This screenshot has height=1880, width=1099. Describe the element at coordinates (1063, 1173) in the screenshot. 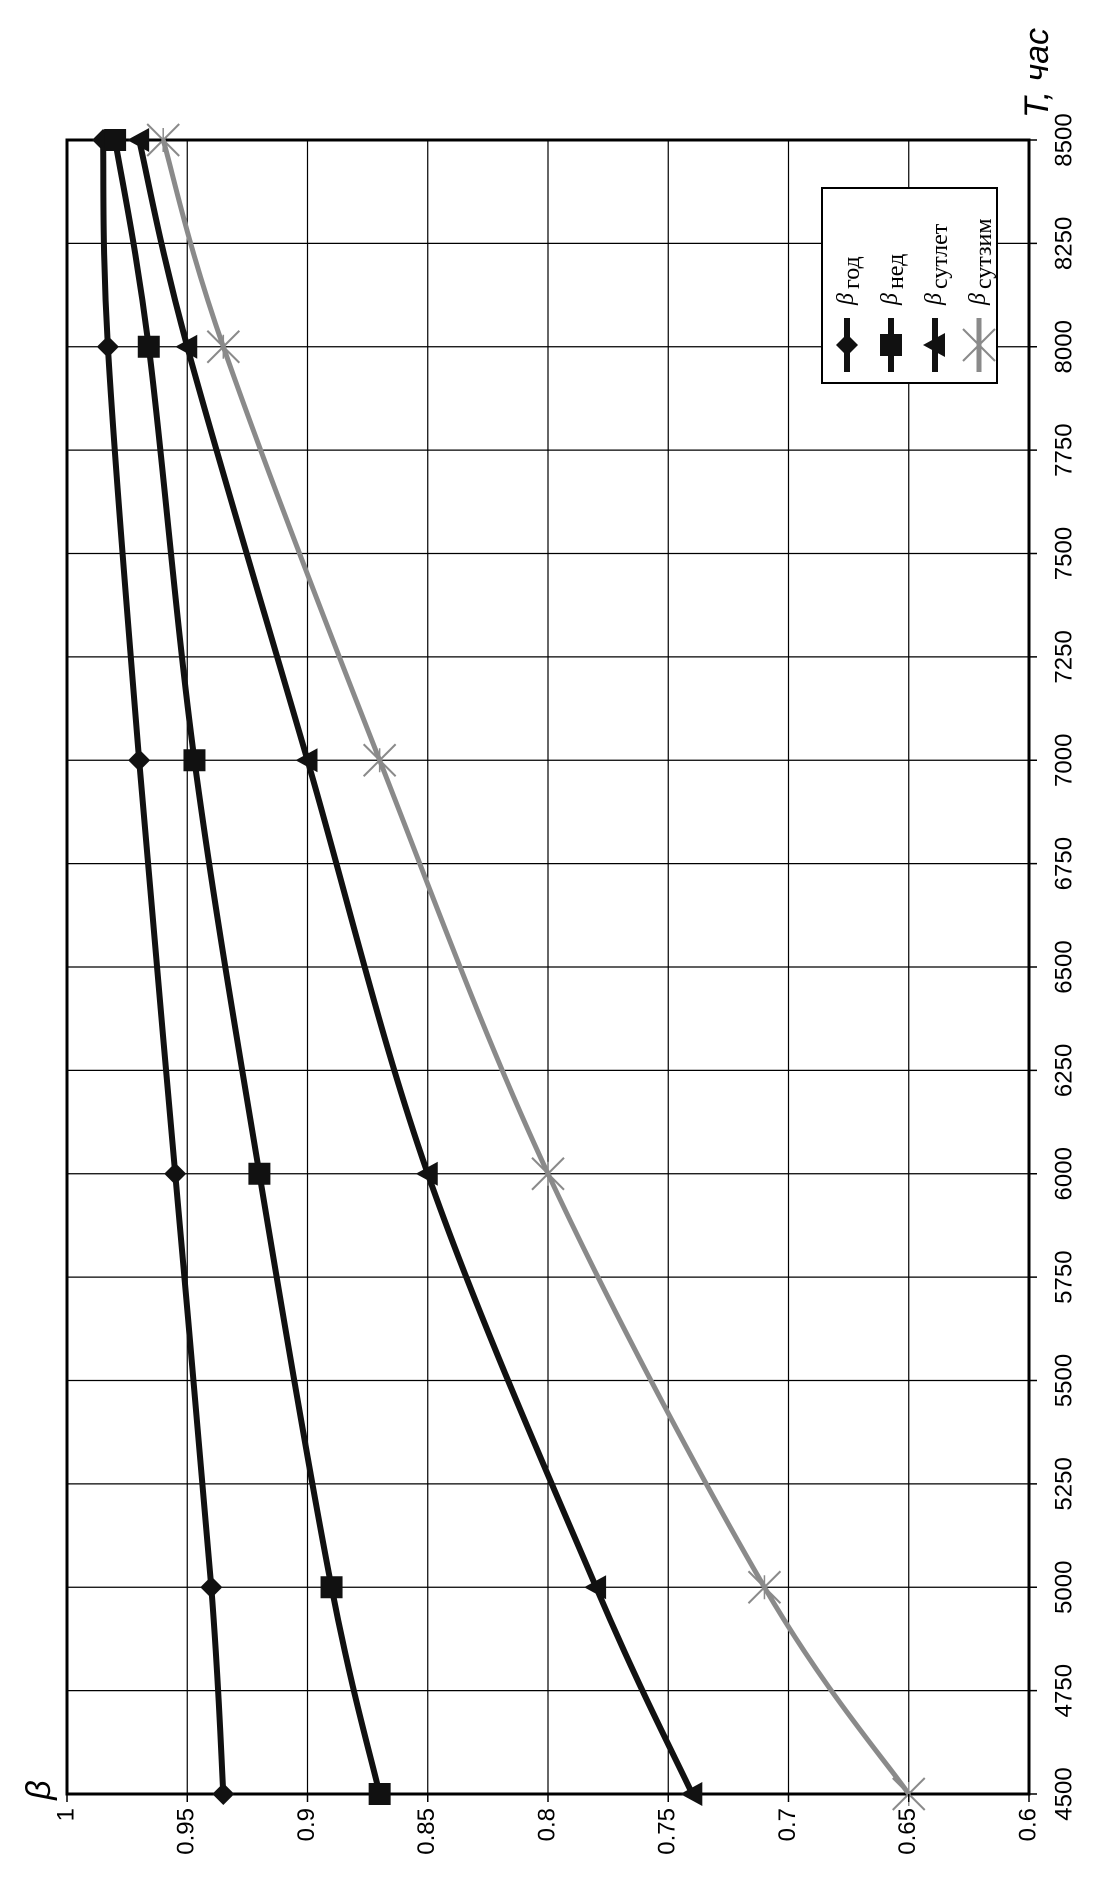

I see `x-tick-label: 6000` at that location.